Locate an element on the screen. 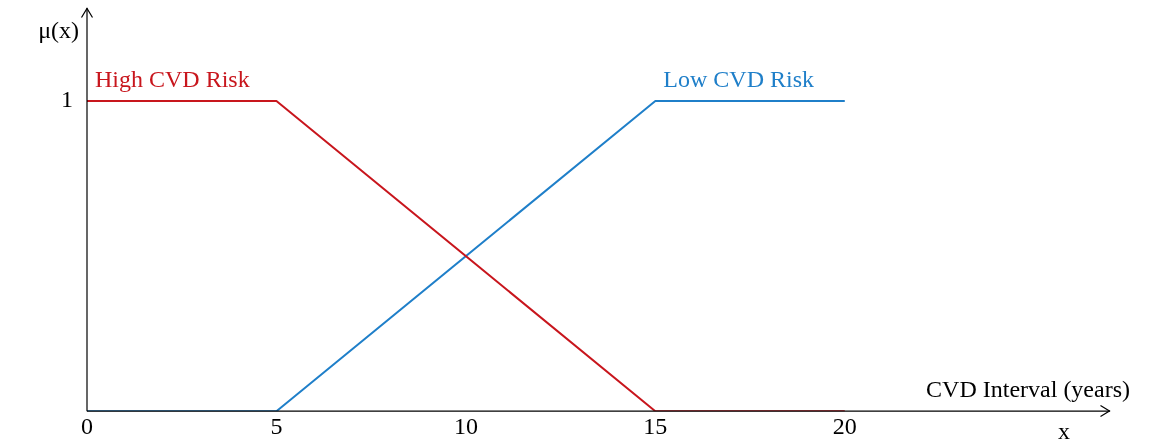 This screenshot has width=1151, height=444. x-axis-title: CVD Interval (years) is located at coordinates (1028, 389).